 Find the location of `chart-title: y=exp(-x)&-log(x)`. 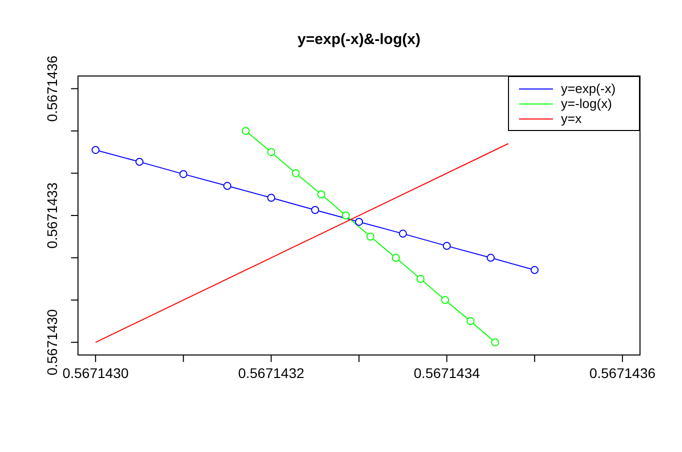

chart-title: y=exp(-x)&-log(x) is located at coordinates (359, 39).